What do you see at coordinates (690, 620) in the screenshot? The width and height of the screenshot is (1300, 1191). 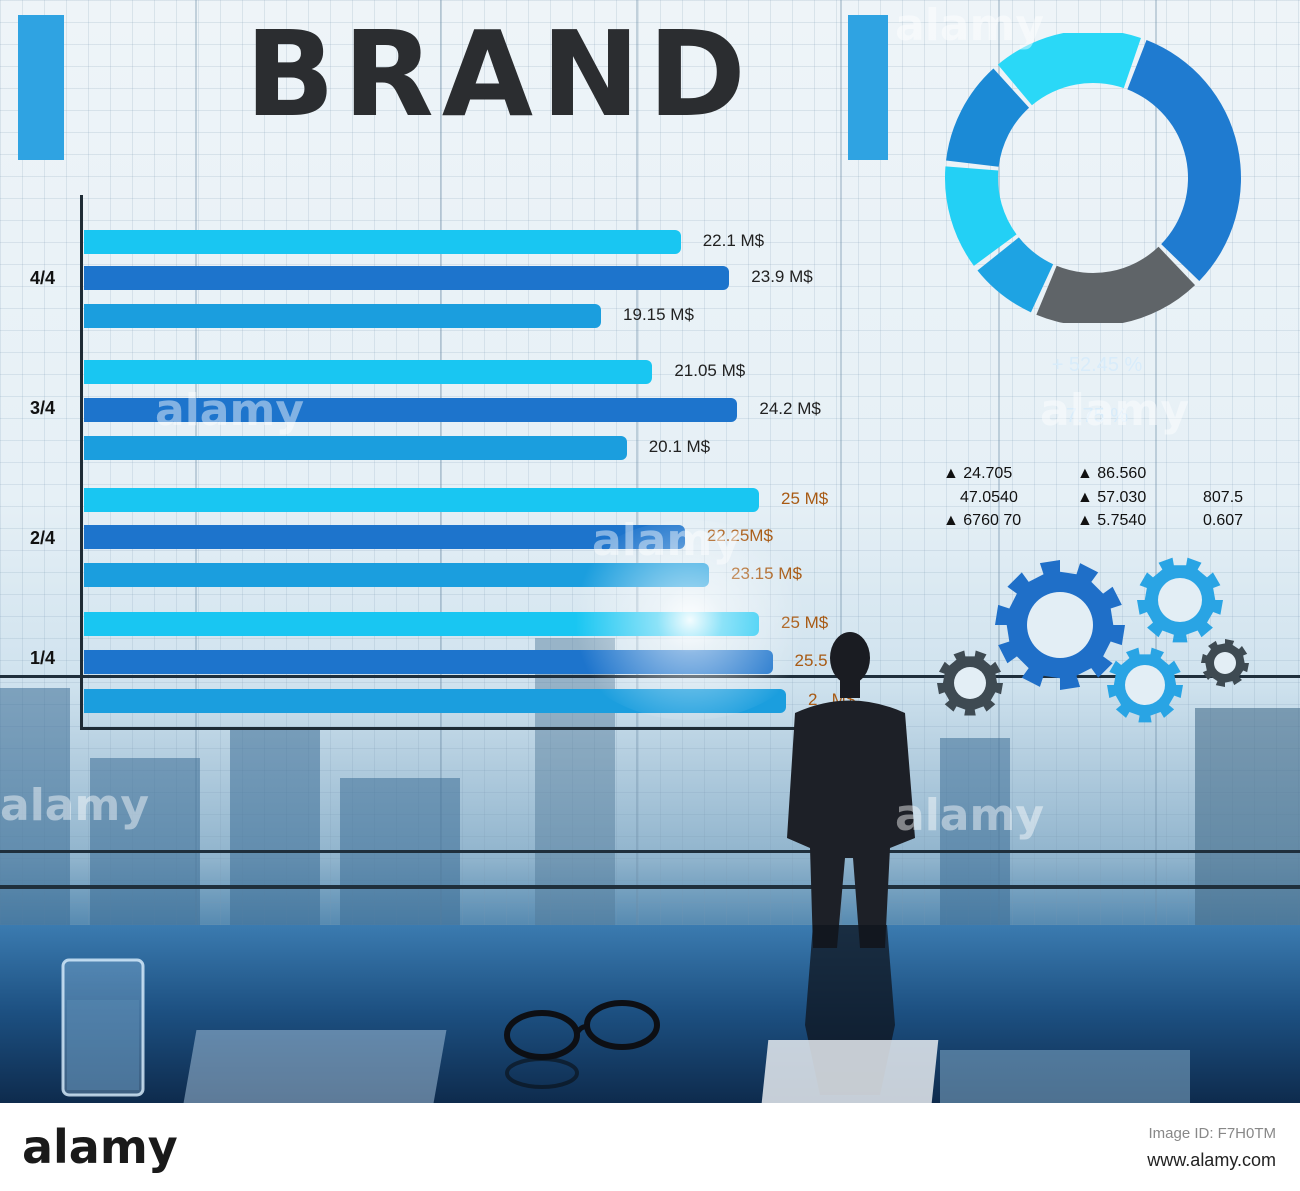 I see `lens-flare` at bounding box center [690, 620].